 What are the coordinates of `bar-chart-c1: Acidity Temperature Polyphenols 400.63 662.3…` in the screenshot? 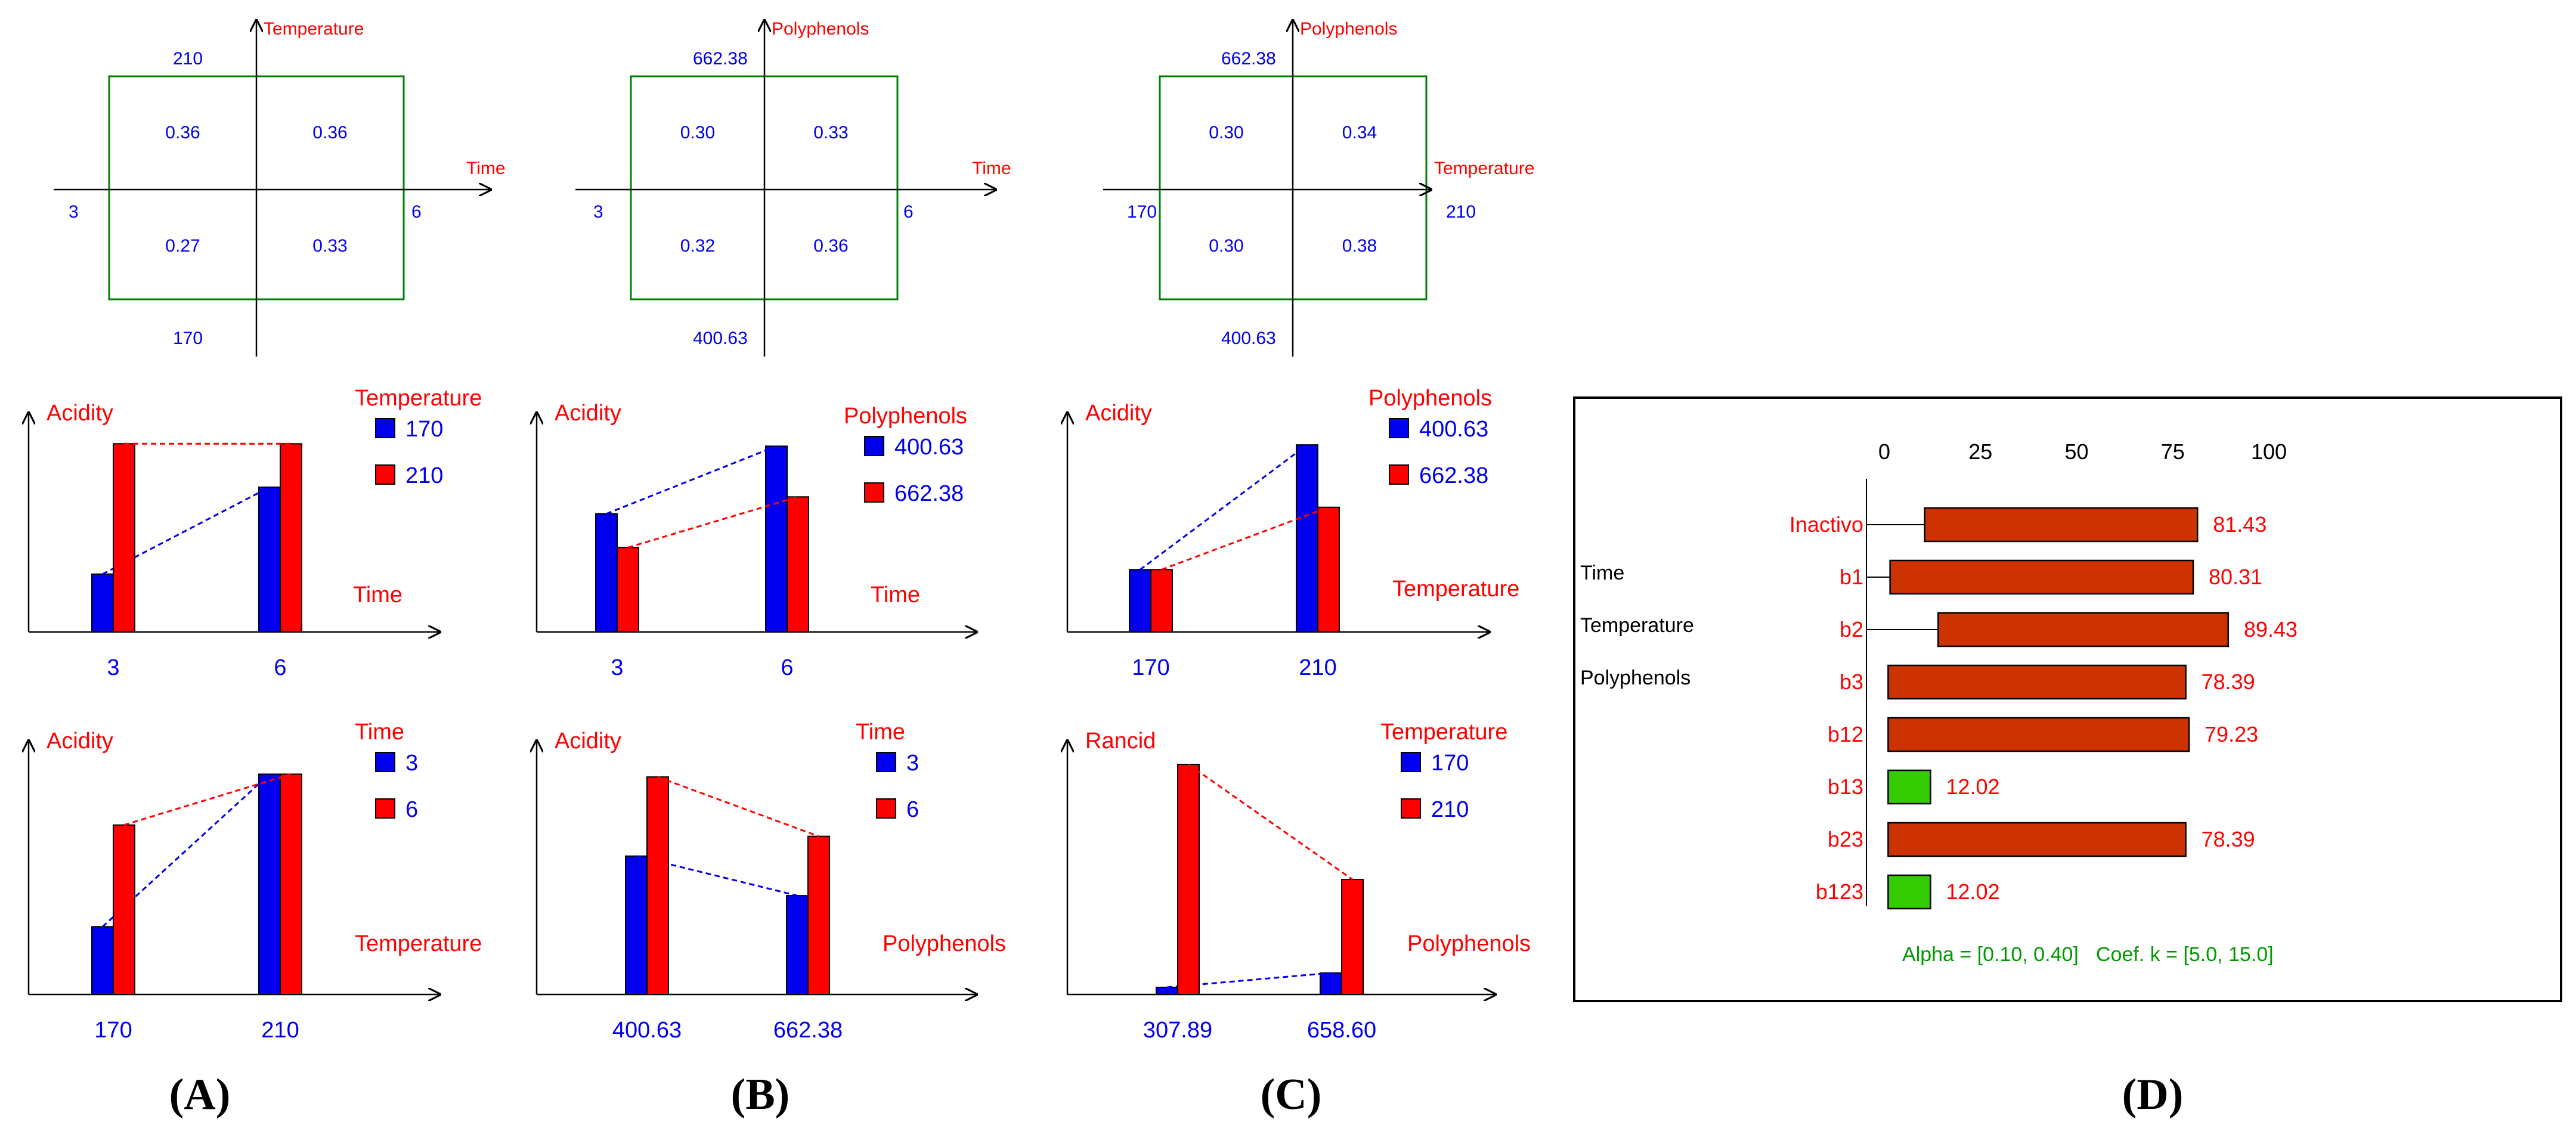 It's located at (1293, 533).